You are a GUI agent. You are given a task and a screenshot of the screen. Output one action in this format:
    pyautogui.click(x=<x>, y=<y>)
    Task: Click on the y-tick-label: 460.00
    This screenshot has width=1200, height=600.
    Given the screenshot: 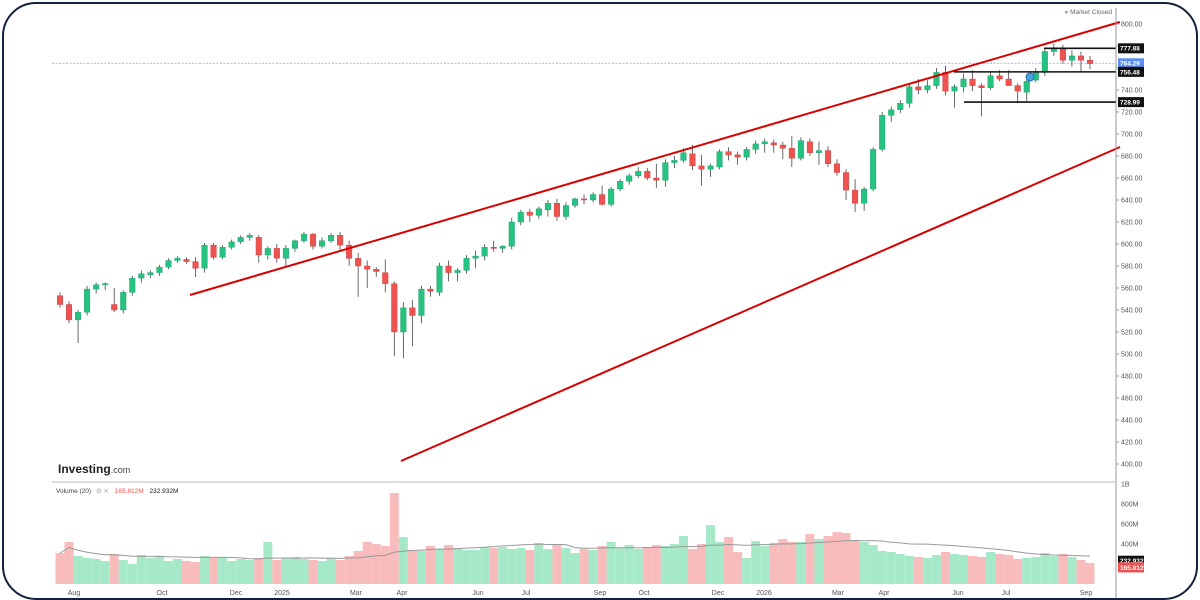 What is the action you would take?
    pyautogui.click(x=1132, y=399)
    